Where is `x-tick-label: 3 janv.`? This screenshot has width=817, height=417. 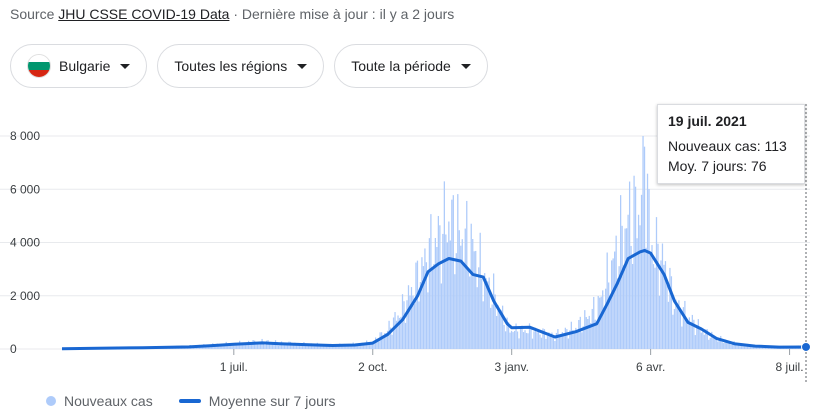 x-tick-label: 3 janv. is located at coordinates (511, 367).